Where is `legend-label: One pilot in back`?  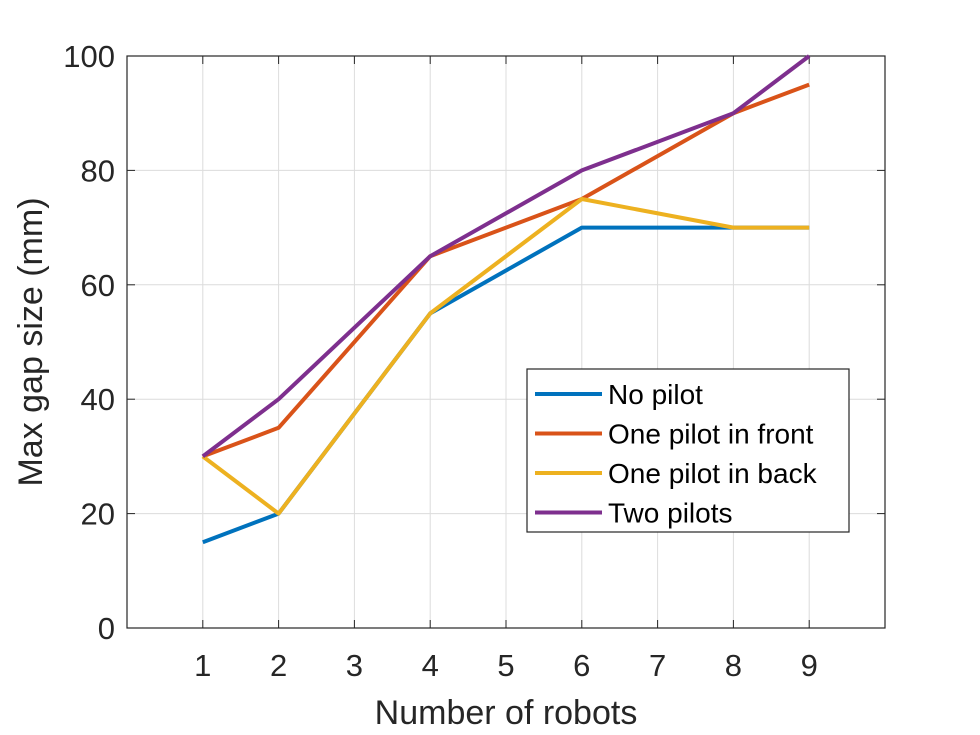
legend-label: One pilot in back is located at coordinates (713, 473).